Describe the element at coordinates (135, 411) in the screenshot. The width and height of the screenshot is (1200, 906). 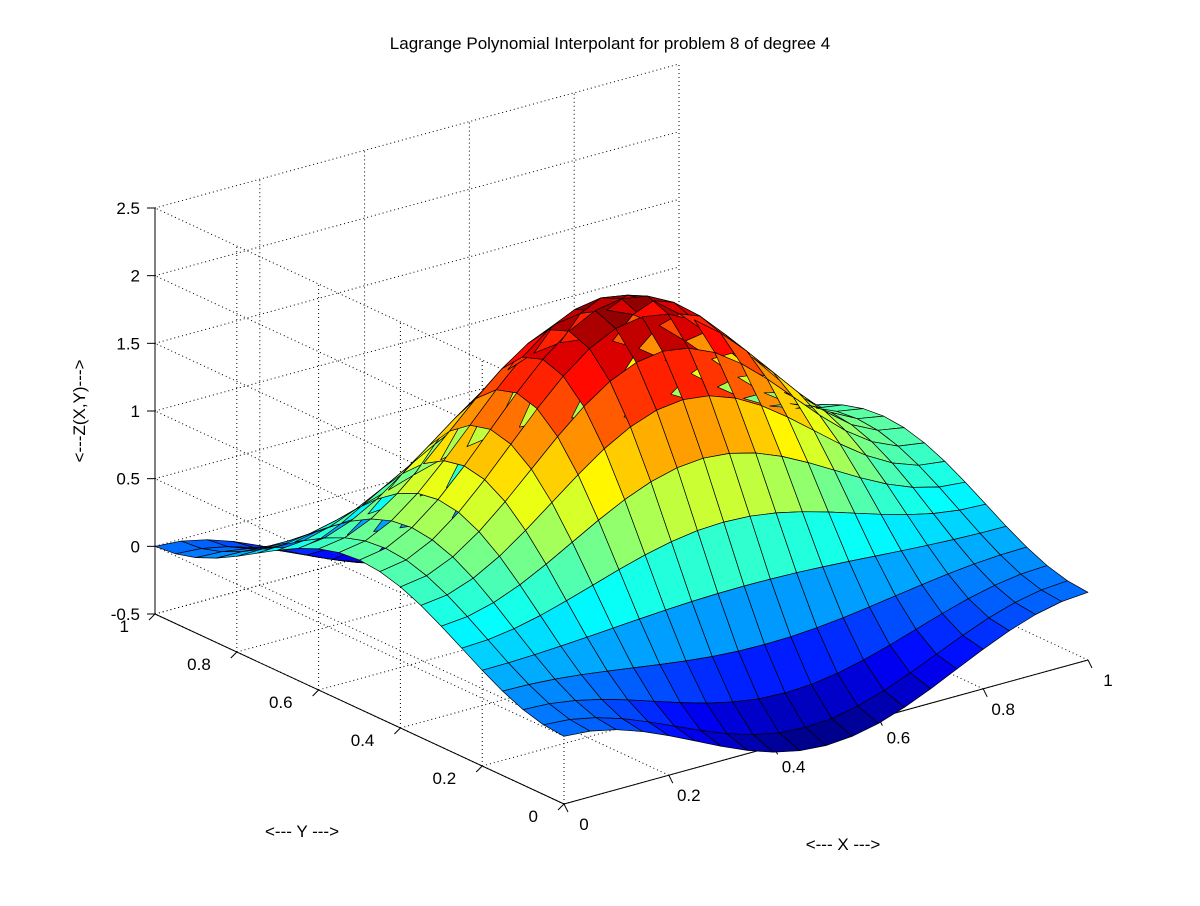
I see `z-tick-label: 1` at that location.